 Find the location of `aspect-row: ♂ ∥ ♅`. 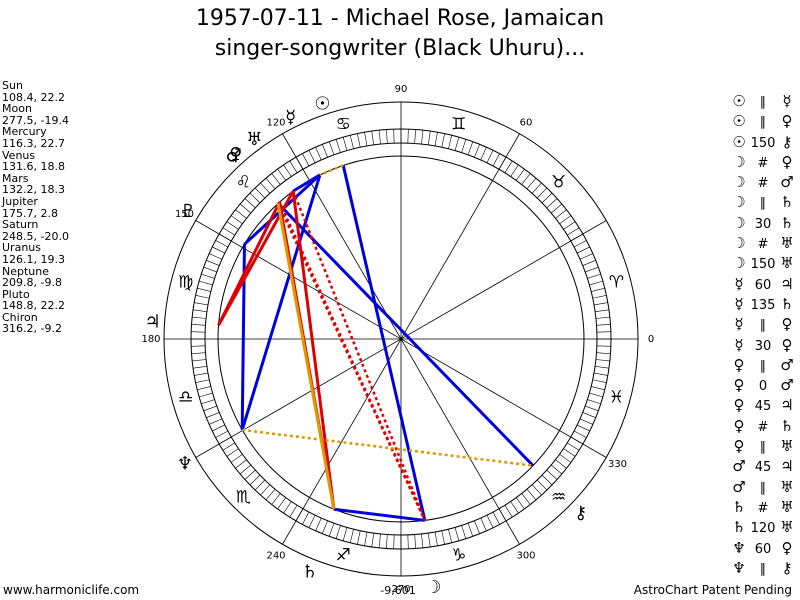

aspect-row: ♂ ∥ ♅ is located at coordinates (763, 488).